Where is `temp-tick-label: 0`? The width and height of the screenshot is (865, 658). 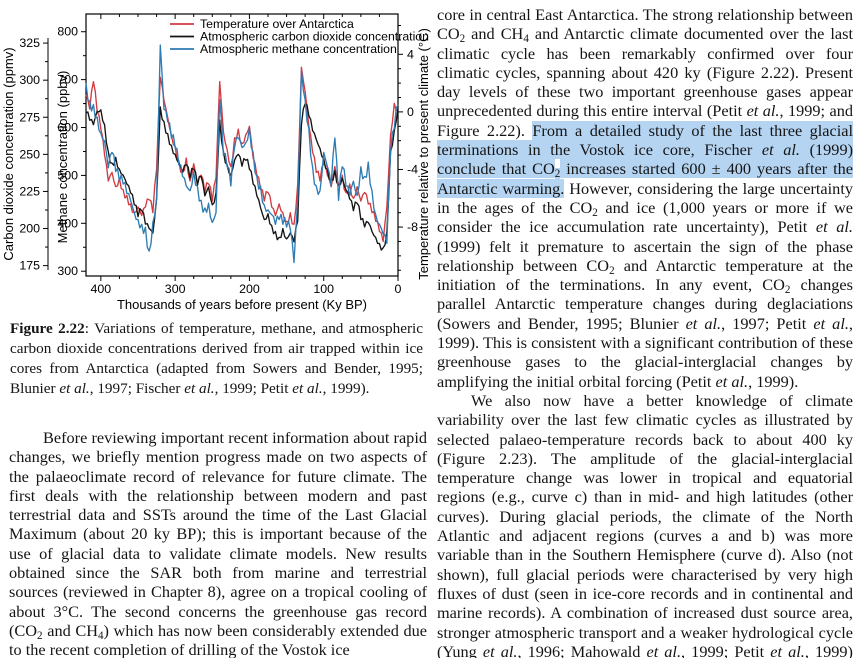 temp-tick-label: 0 is located at coordinates (410, 112).